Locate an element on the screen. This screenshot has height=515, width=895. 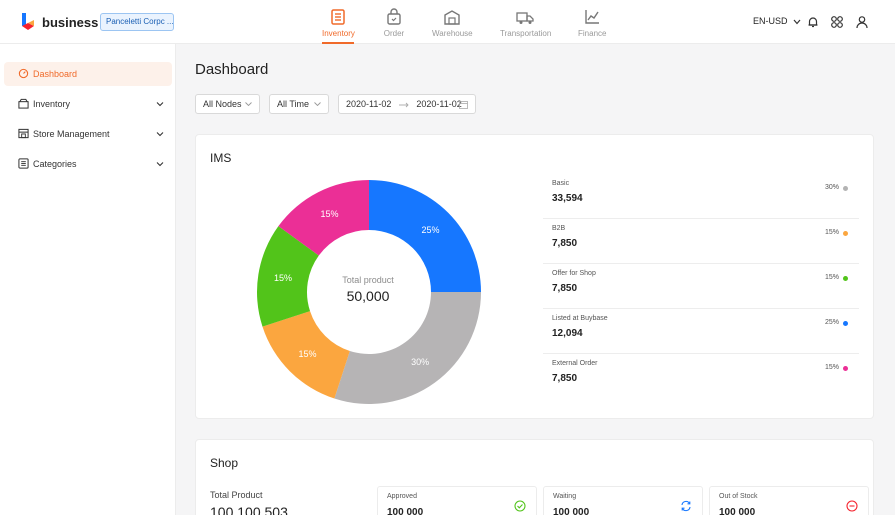
nav-tab-inventory: Inventory is located at coordinates (338, 22).